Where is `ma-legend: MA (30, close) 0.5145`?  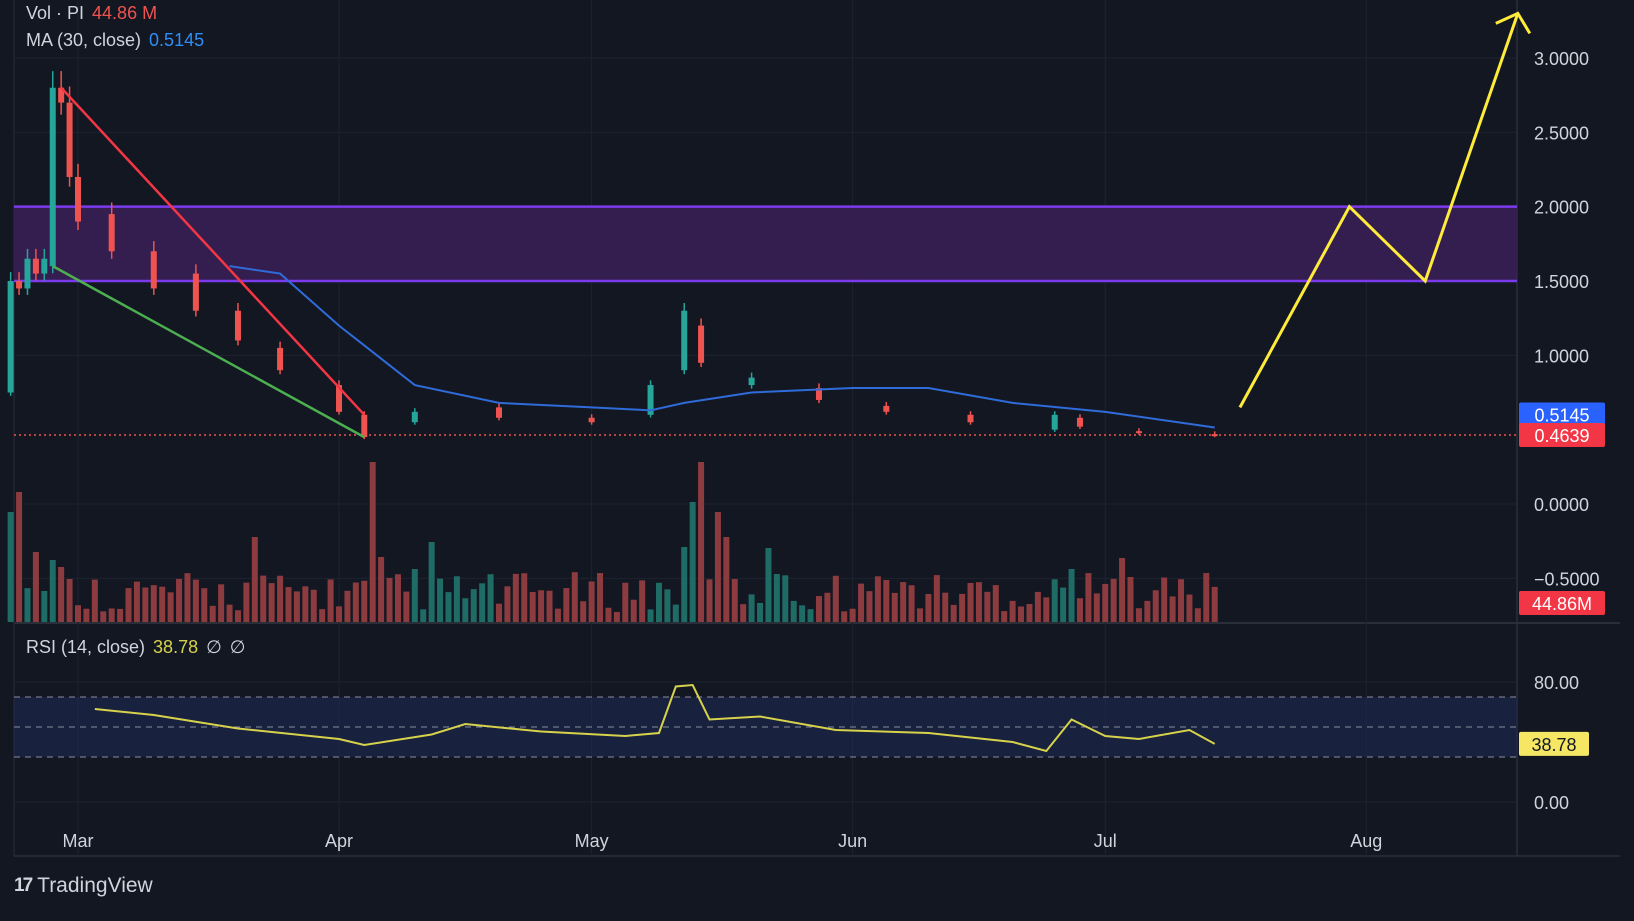 ma-legend: MA (30, close) 0.5145 is located at coordinates (119, 40).